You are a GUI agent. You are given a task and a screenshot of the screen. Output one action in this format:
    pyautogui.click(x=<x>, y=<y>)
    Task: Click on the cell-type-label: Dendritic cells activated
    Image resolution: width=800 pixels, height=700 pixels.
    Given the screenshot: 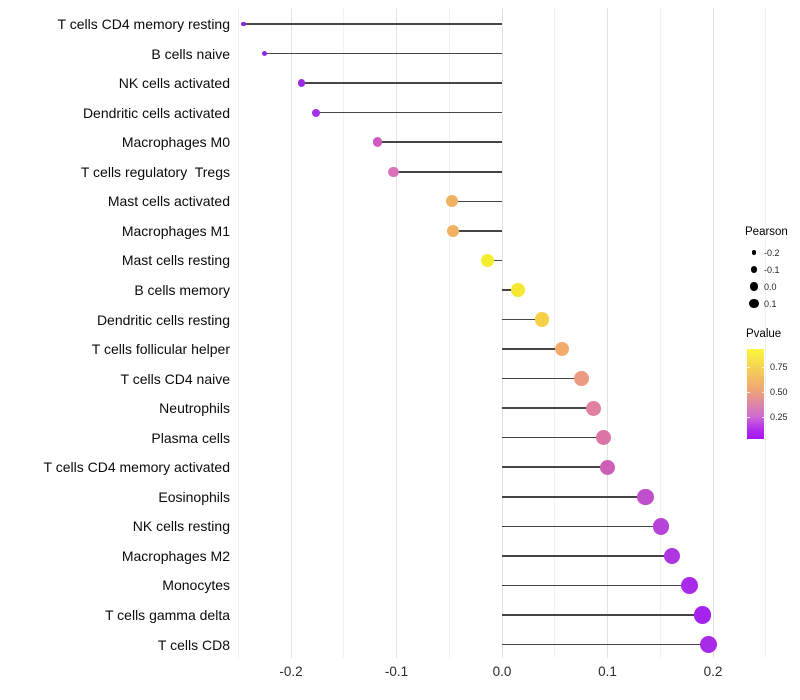 What is the action you would take?
    pyautogui.click(x=156, y=112)
    